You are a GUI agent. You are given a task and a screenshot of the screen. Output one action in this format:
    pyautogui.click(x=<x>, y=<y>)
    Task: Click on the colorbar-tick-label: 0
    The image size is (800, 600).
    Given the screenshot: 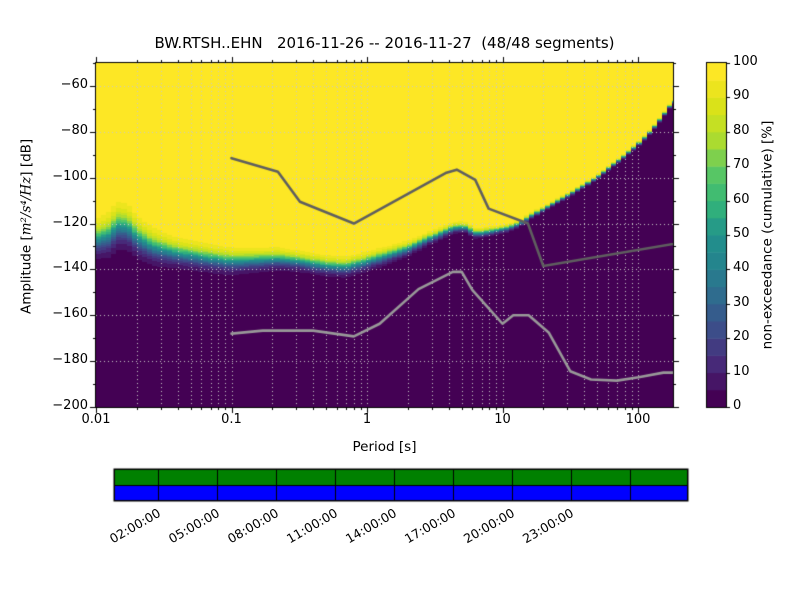 What is the action you would take?
    pyautogui.click(x=737, y=405)
    